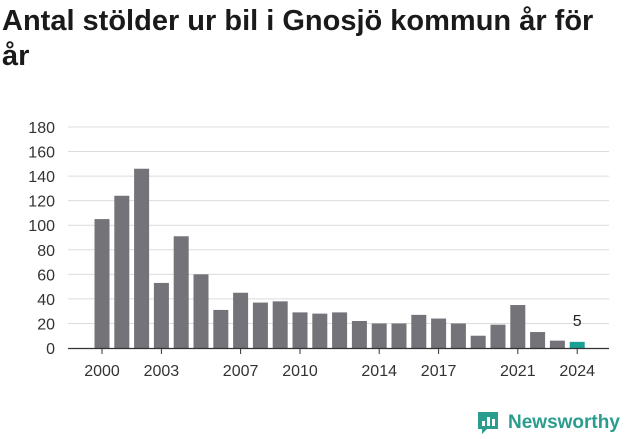 This screenshot has width=631, height=439. Describe the element at coordinates (241, 320) in the screenshot. I see `bar-2007` at that location.